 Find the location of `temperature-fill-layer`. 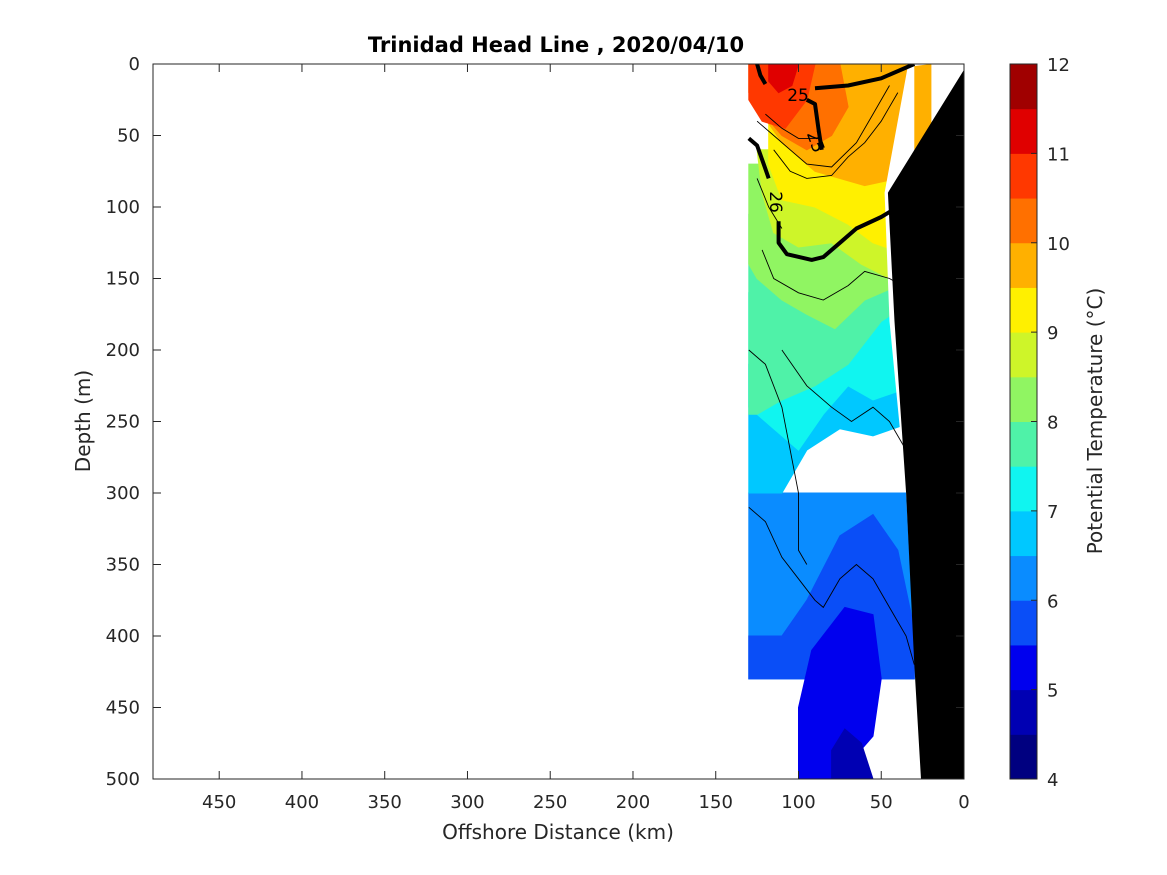

temperature-fill-layer is located at coordinates (840, 421).